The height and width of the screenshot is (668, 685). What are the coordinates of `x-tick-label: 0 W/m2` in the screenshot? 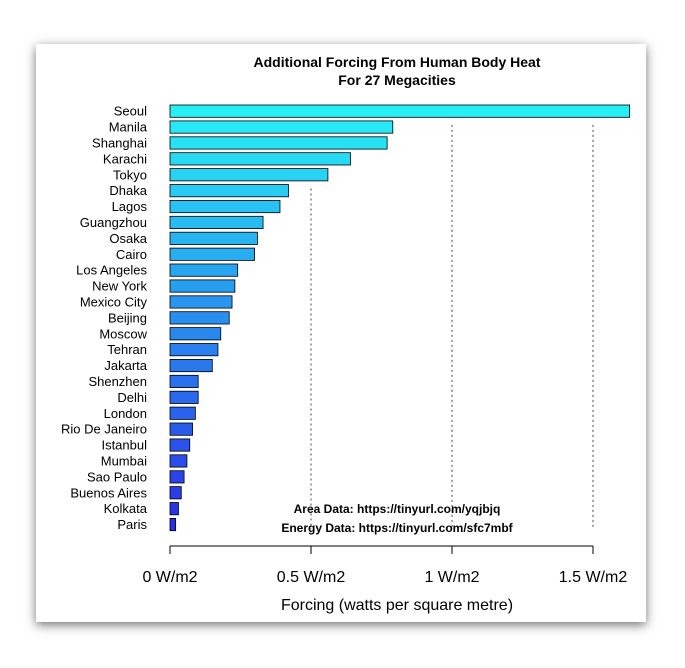 It's located at (169, 577).